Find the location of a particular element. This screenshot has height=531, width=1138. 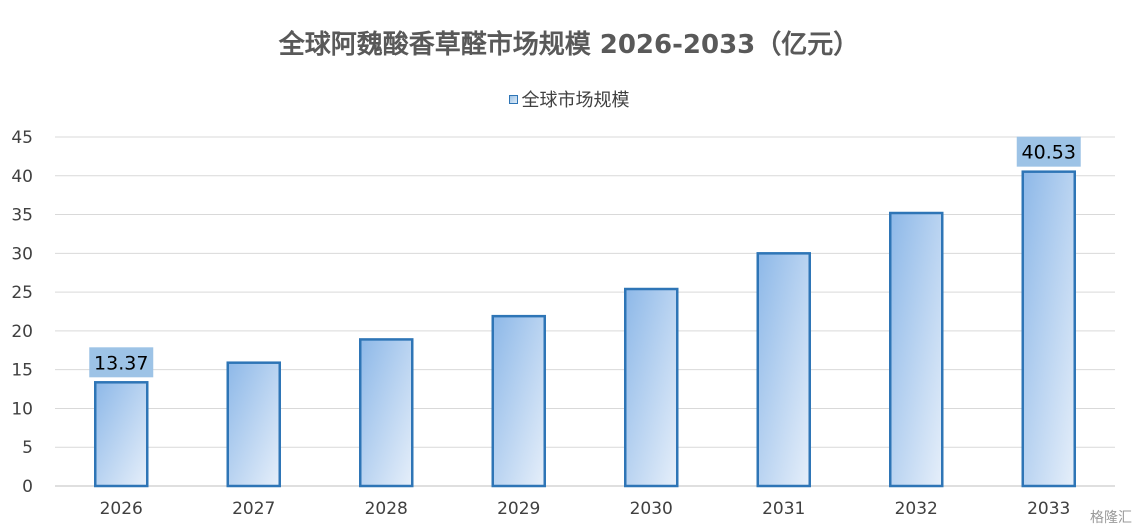

y-tick-label: 0 is located at coordinates (27, 487).